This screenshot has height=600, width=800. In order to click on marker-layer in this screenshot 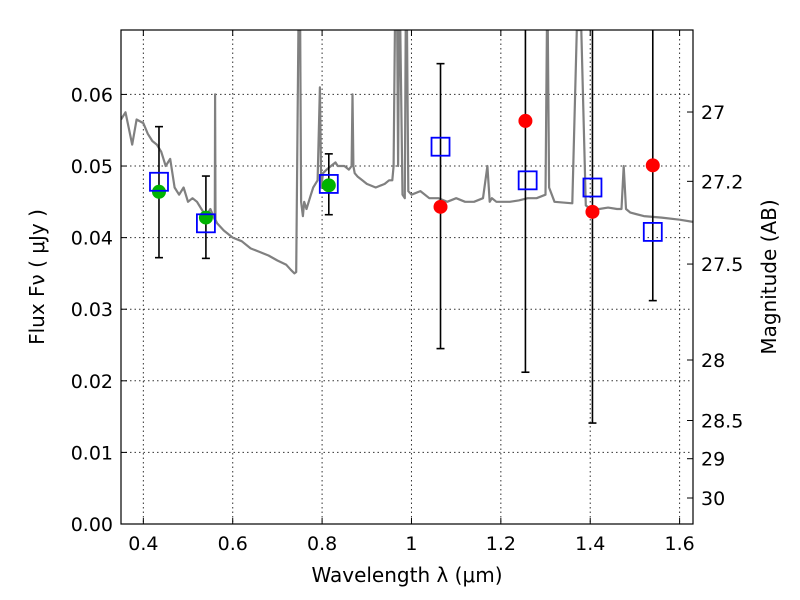, I will do `click(406, 177)`.